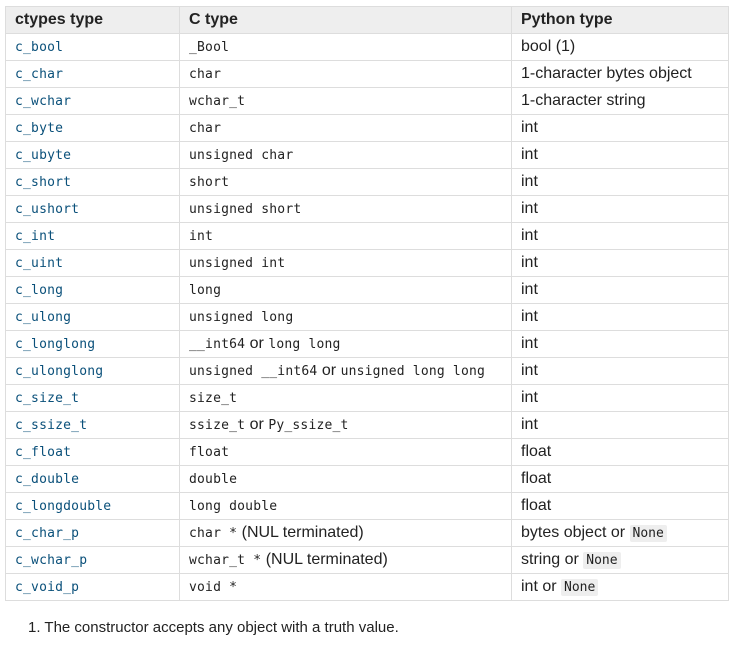 This screenshot has height=647, width=738. Describe the element at coordinates (245, 209) in the screenshot. I see `c-type-code: unsigned short` at that location.